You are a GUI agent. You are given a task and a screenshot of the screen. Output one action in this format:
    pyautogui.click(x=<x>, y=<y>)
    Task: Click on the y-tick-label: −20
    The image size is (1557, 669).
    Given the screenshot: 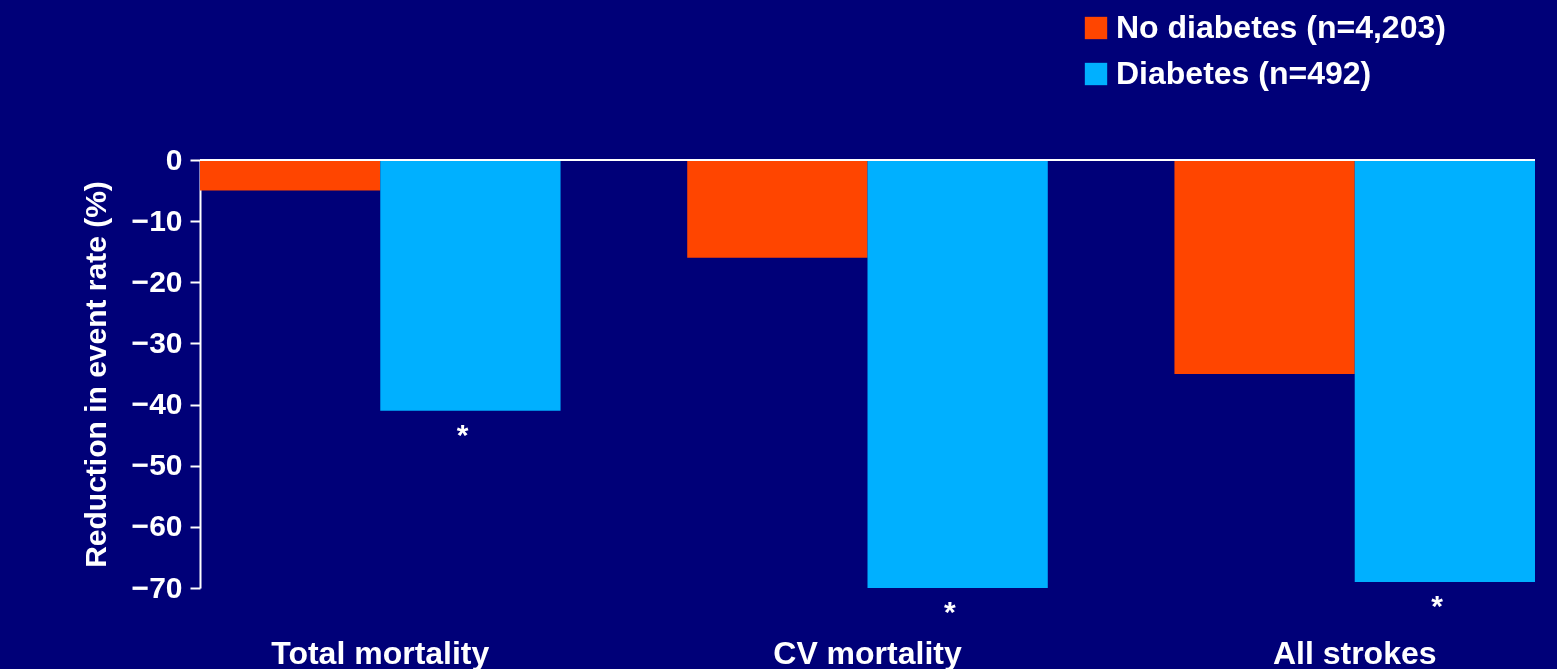 What is the action you would take?
    pyautogui.click(x=157, y=281)
    